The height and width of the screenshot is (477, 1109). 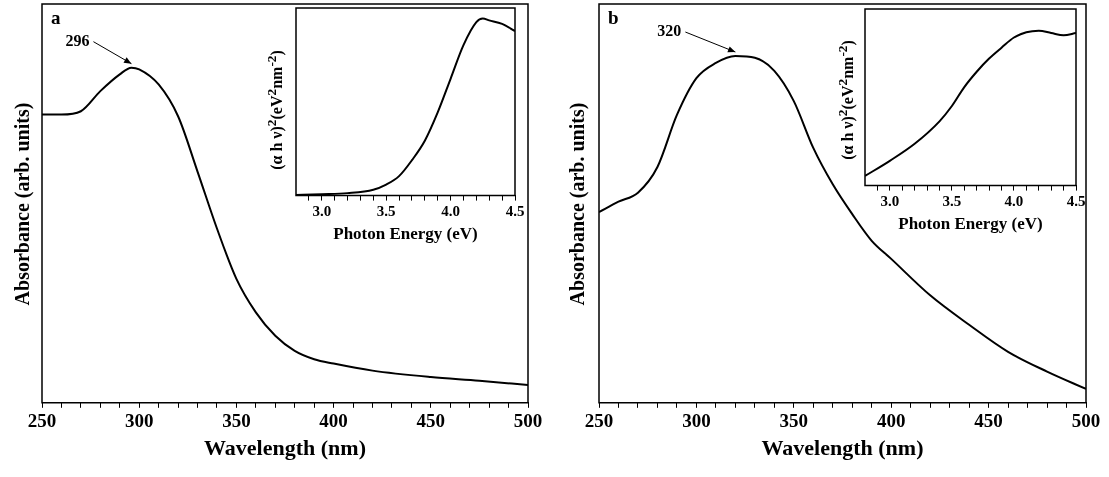 I want to click on chart-title: a, so click(x=56, y=18).